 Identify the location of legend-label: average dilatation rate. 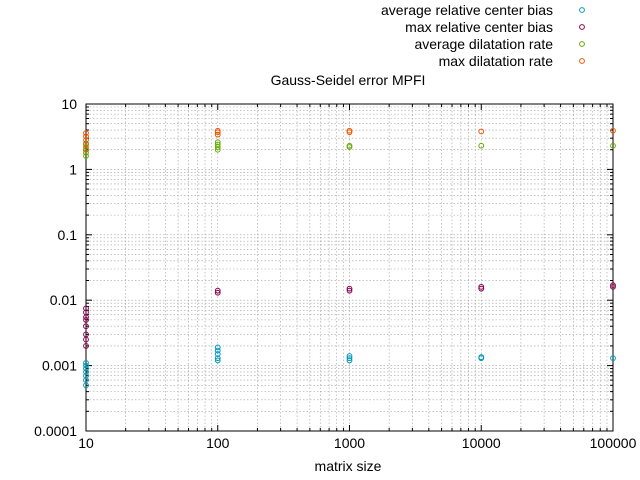
(483, 44).